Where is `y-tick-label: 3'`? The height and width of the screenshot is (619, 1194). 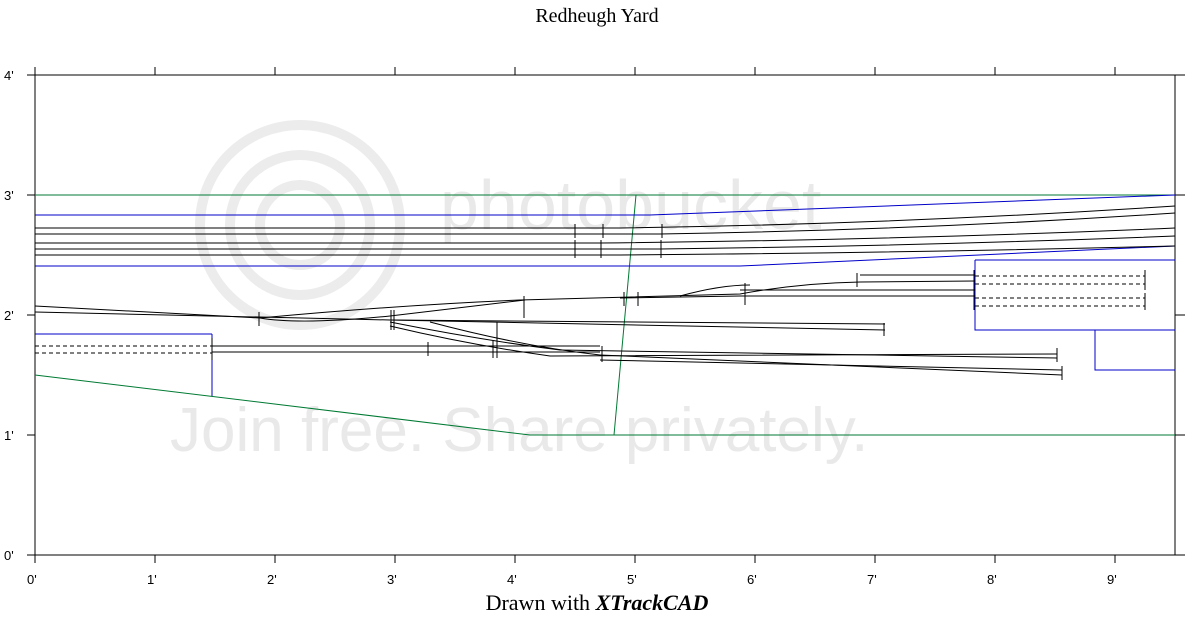 y-tick-label: 3' is located at coordinates (9, 195).